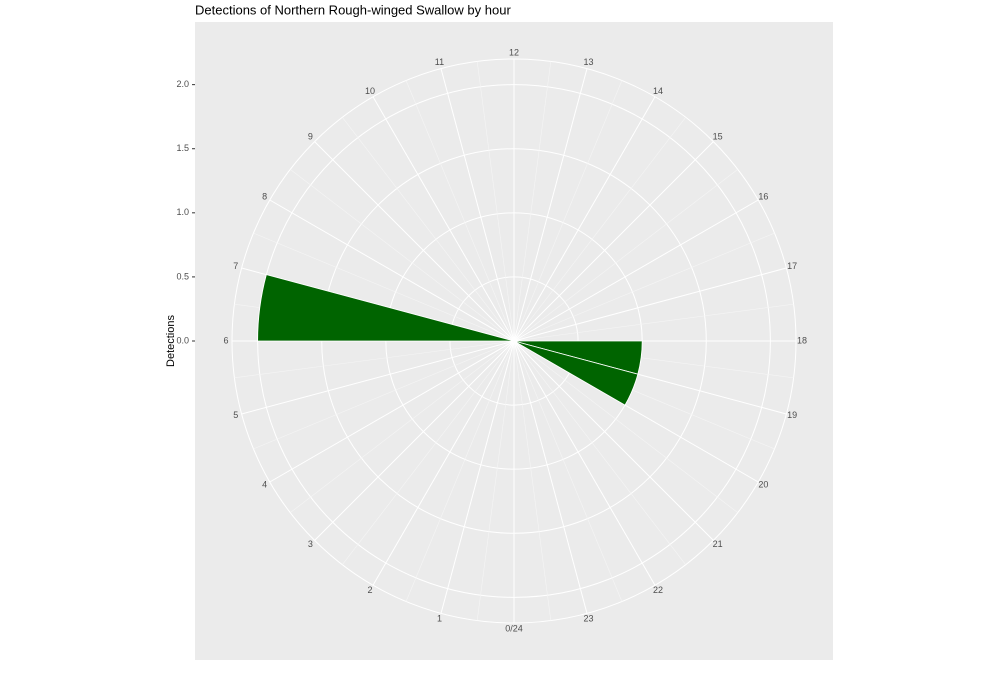 The height and width of the screenshot is (685, 1000). Describe the element at coordinates (439, 62) in the screenshot. I see `angle-label: 11` at that location.